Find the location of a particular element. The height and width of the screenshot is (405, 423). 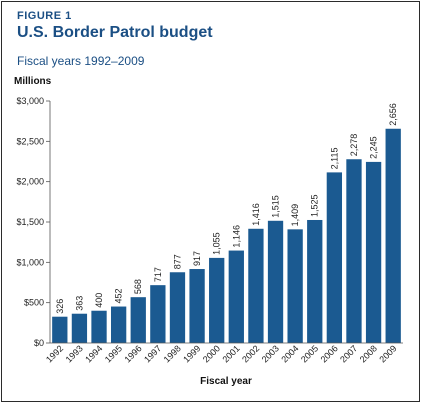

y-tick-label: $0 is located at coordinates (39, 343).